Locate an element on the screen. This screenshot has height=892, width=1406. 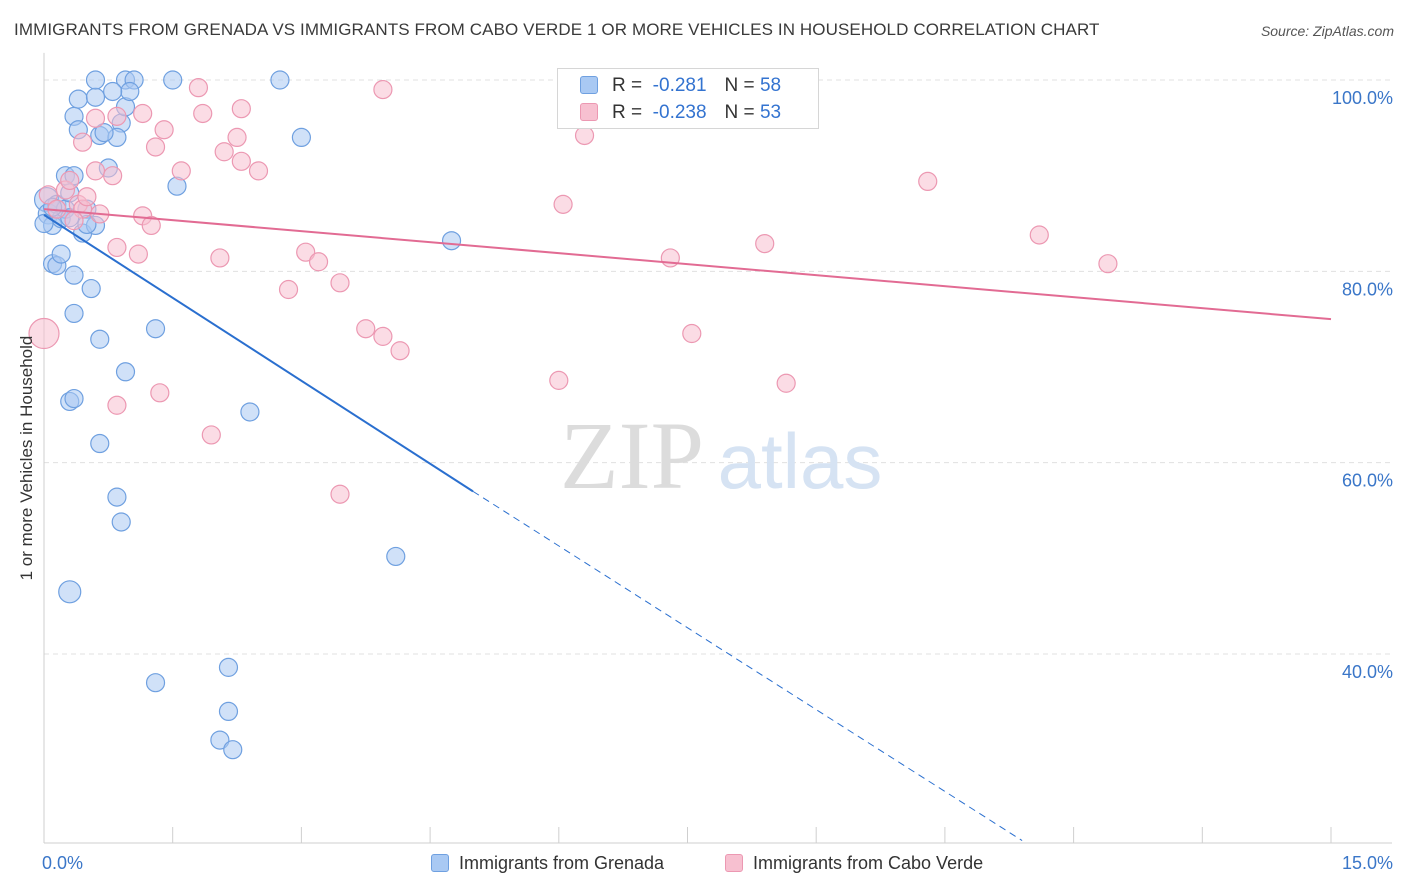
legend-swatch-caboverde is located at coordinates (589, 112).